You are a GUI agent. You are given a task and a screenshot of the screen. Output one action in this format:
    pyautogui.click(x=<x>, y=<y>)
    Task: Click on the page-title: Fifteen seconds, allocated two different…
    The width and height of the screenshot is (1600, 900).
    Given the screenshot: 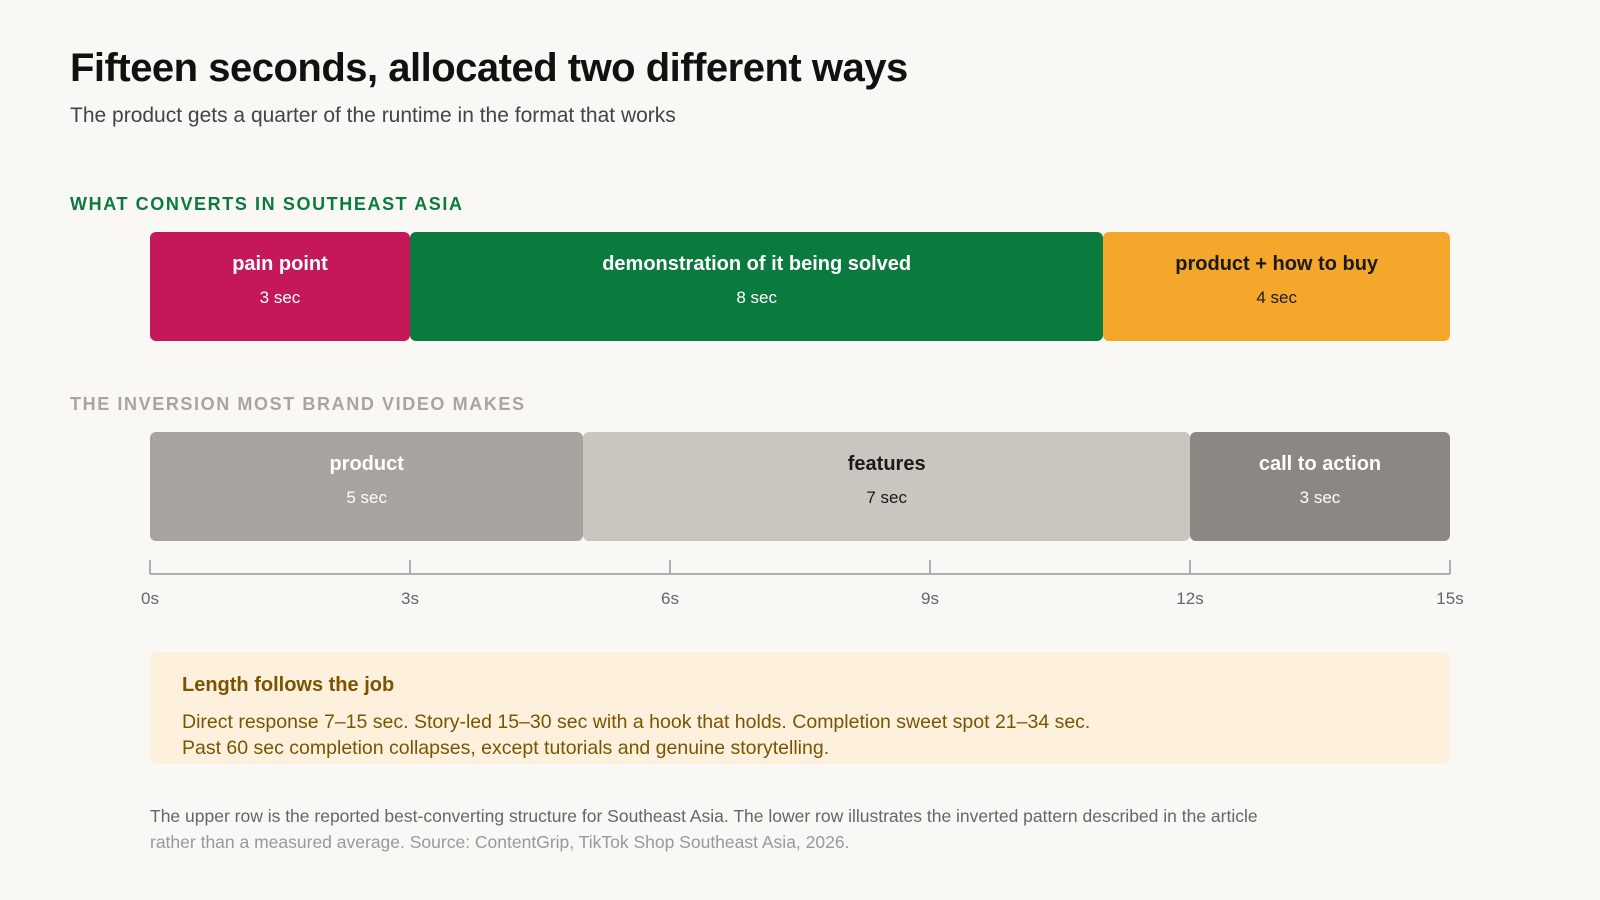 What is the action you would take?
    pyautogui.click(x=489, y=68)
    